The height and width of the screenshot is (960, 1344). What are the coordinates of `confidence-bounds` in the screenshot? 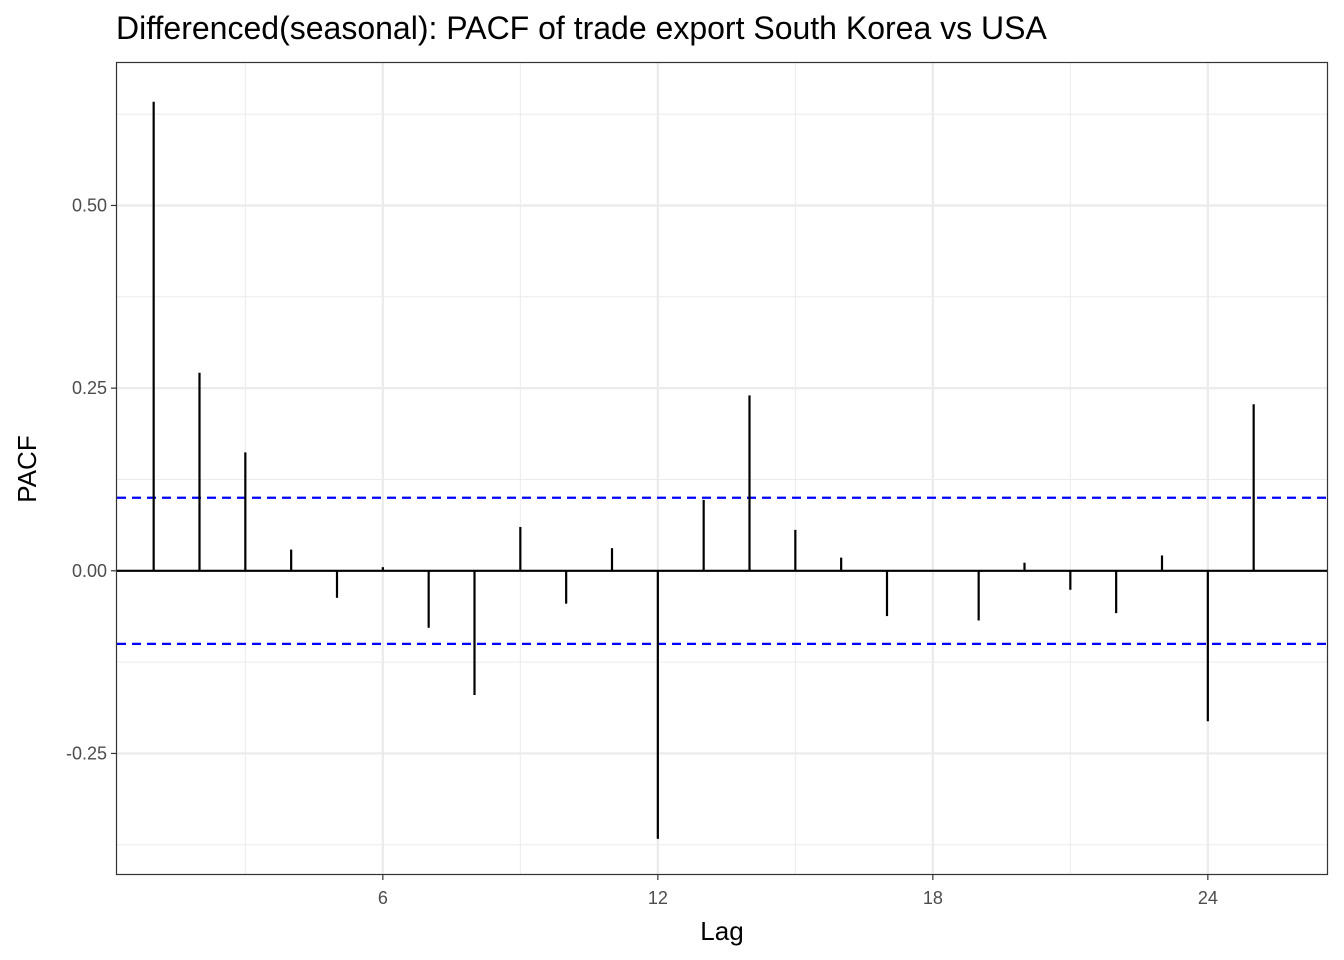 It's located at (722, 570).